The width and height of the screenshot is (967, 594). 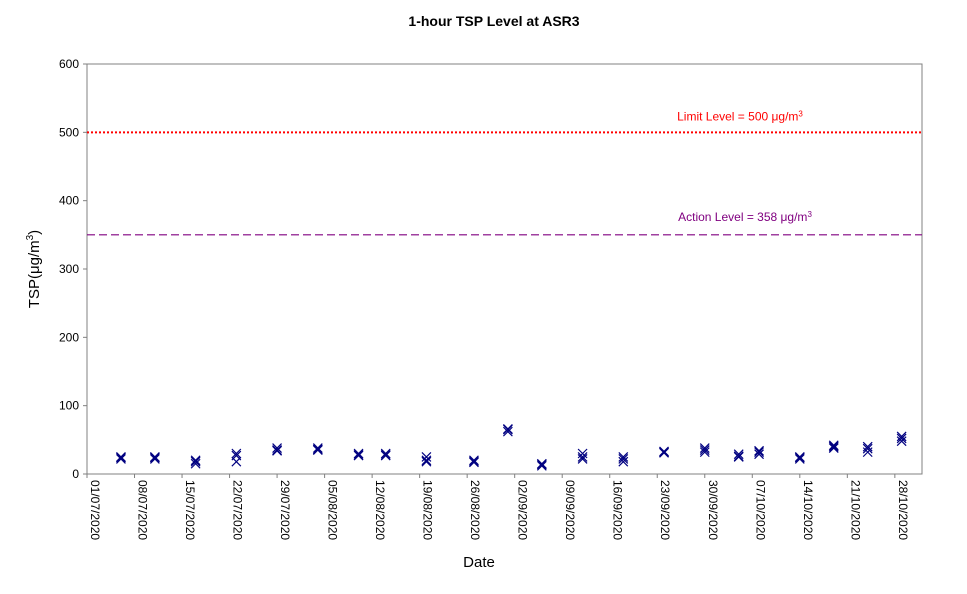 I want to click on y-tick-label: 600, so click(x=69, y=64).